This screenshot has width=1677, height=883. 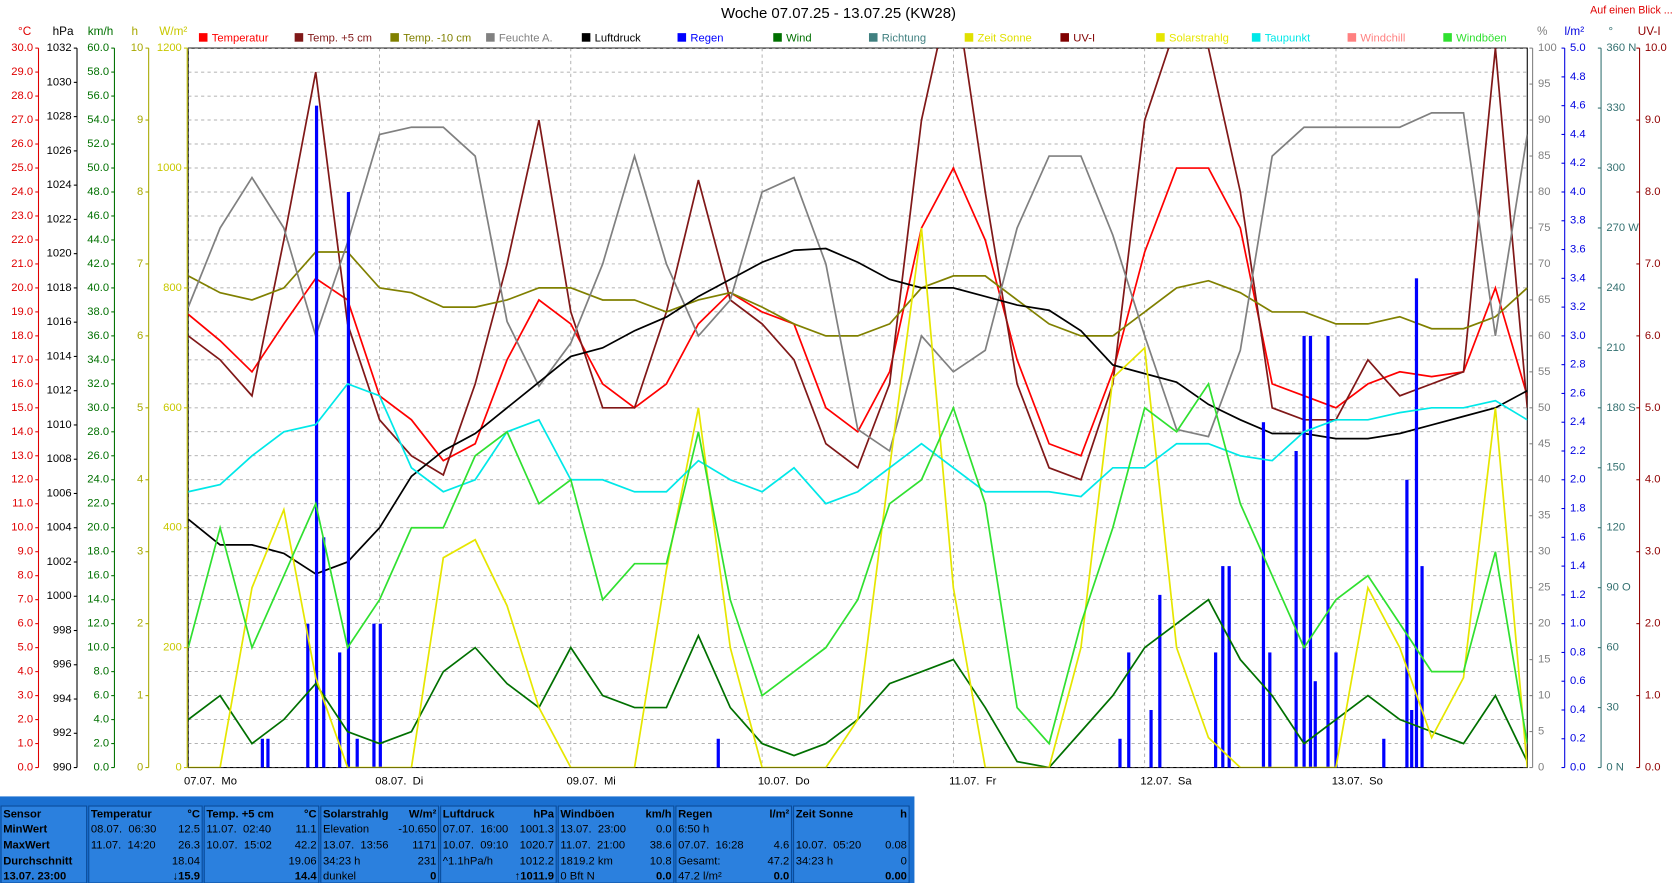 What do you see at coordinates (26, 846) in the screenshot?
I see `row-label: MaxWert` at bounding box center [26, 846].